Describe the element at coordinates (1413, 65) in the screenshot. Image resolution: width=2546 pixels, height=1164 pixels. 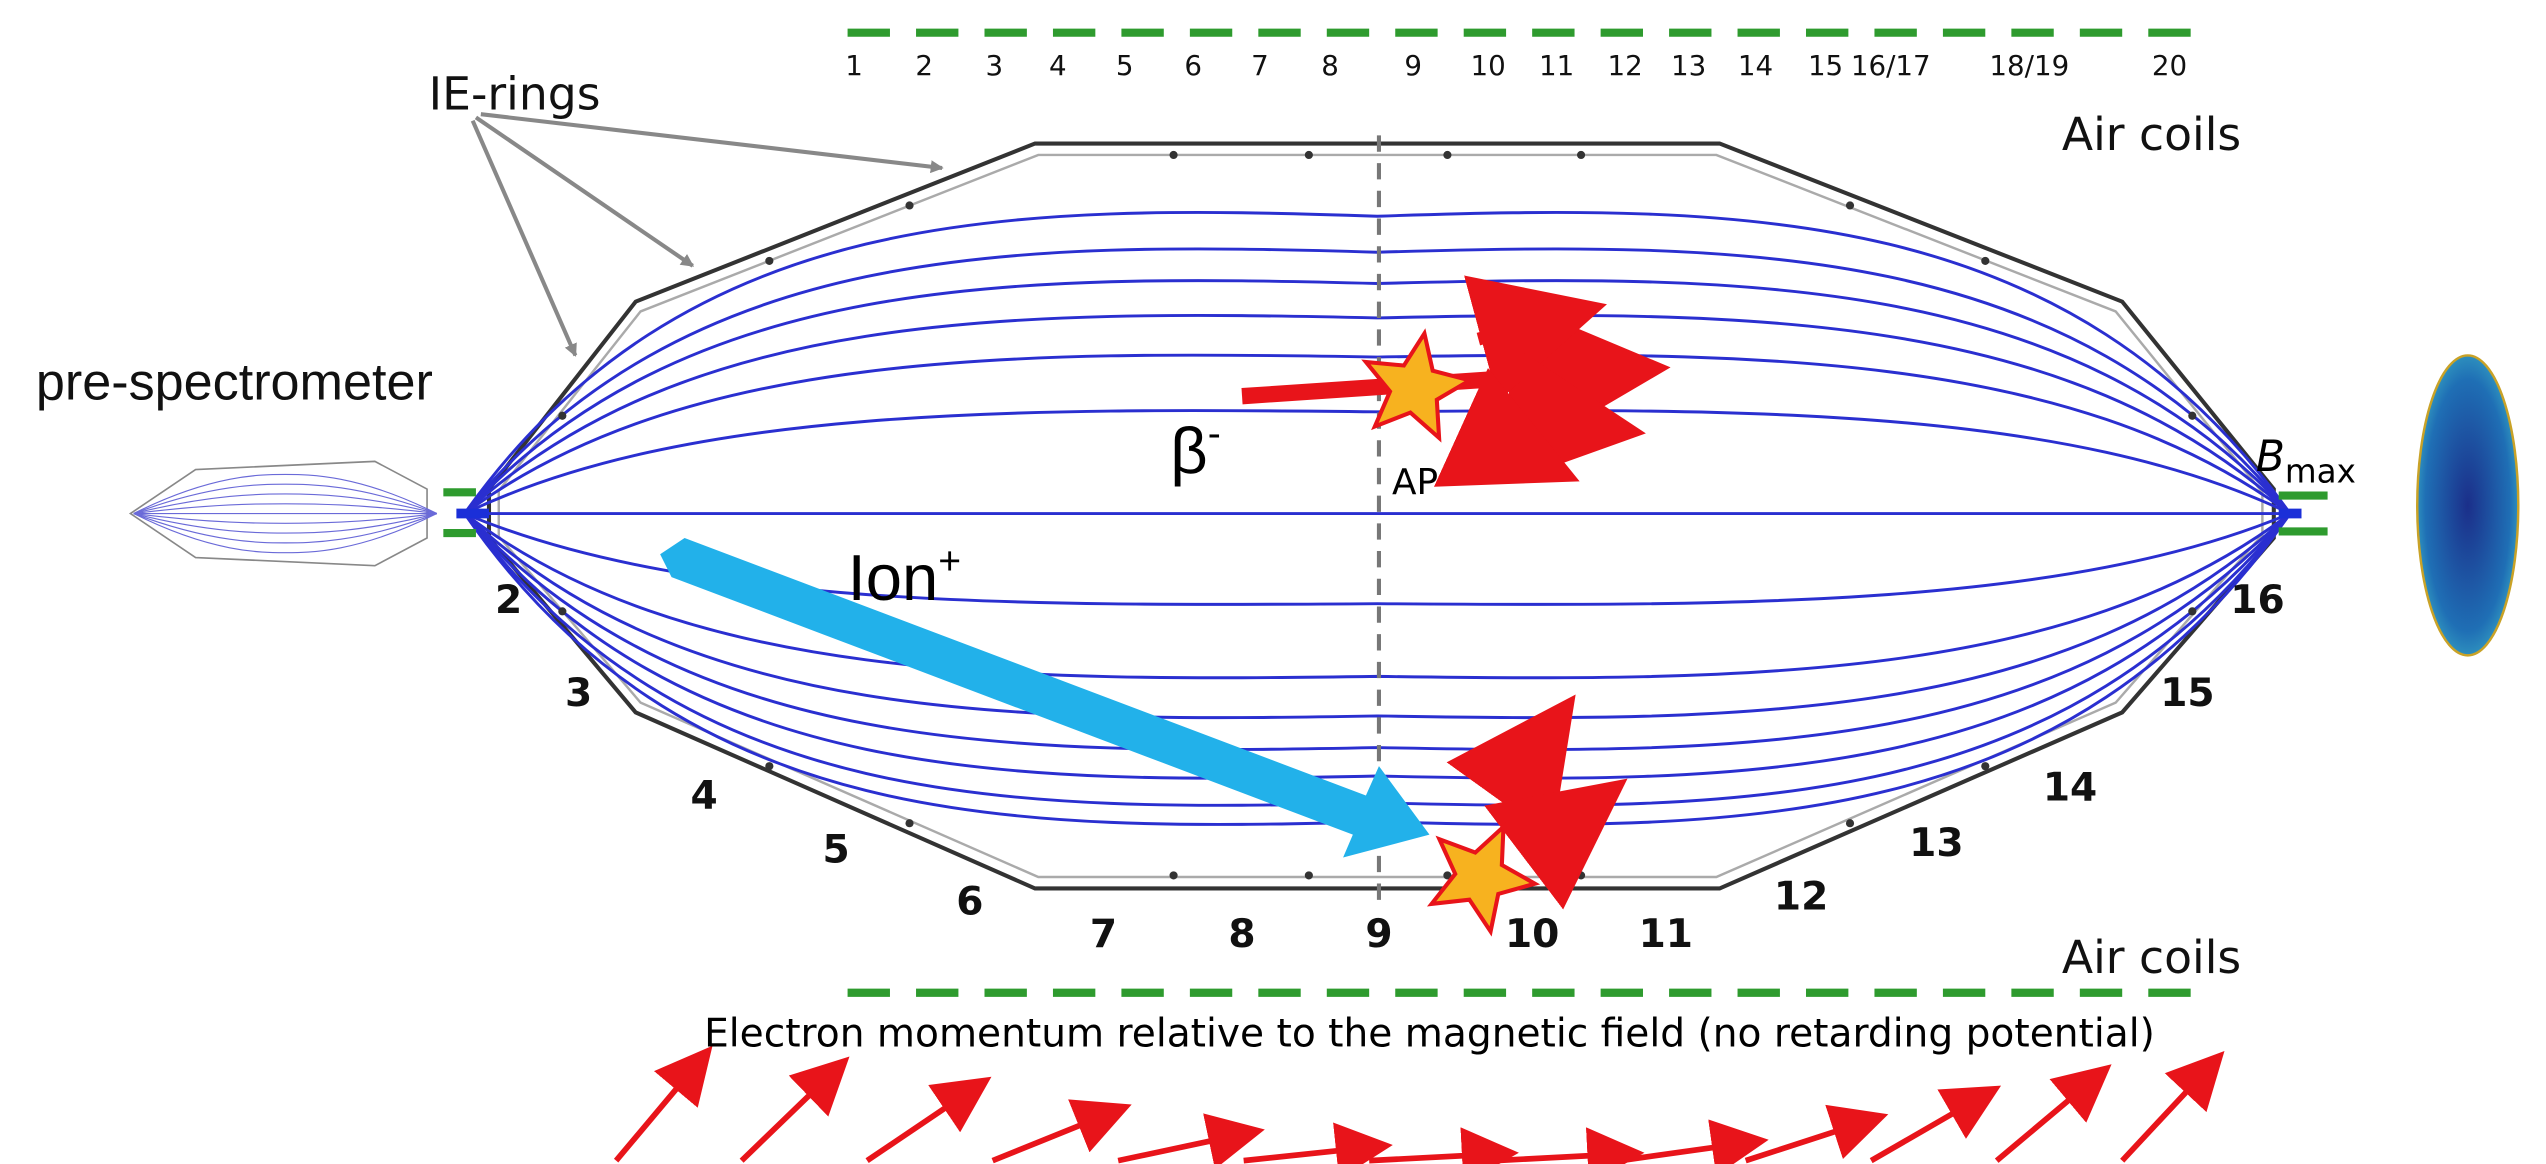
I see `coil-number: 9` at that location.